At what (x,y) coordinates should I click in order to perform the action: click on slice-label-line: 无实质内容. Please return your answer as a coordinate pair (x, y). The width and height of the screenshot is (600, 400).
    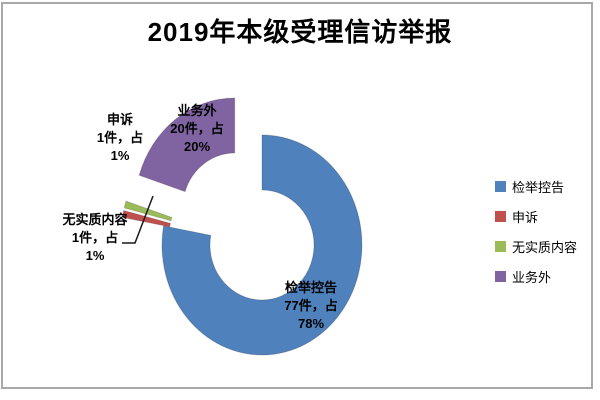
    Looking at the image, I should click on (95, 219).